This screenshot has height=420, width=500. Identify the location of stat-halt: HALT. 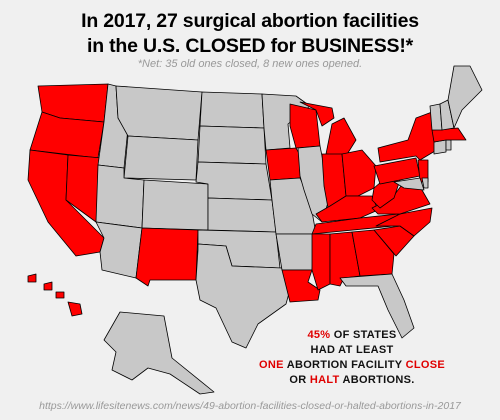
(324, 380).